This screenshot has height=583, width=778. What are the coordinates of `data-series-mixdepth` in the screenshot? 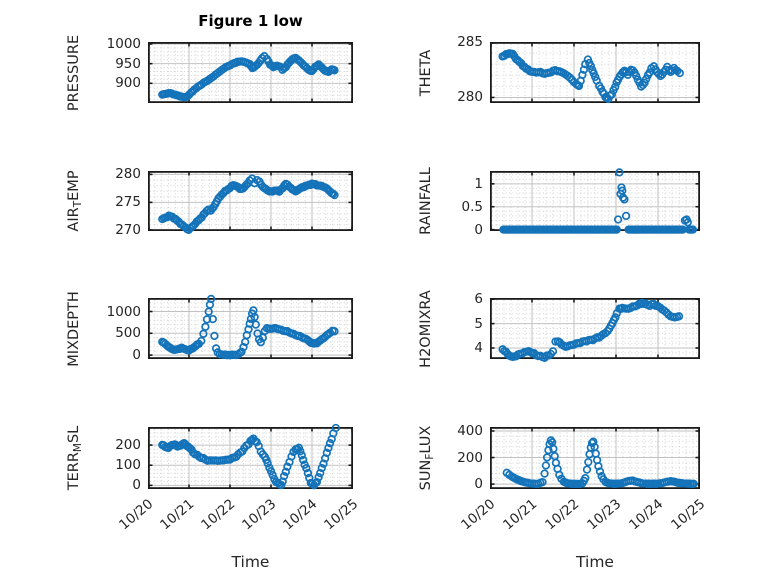 It's located at (248, 327).